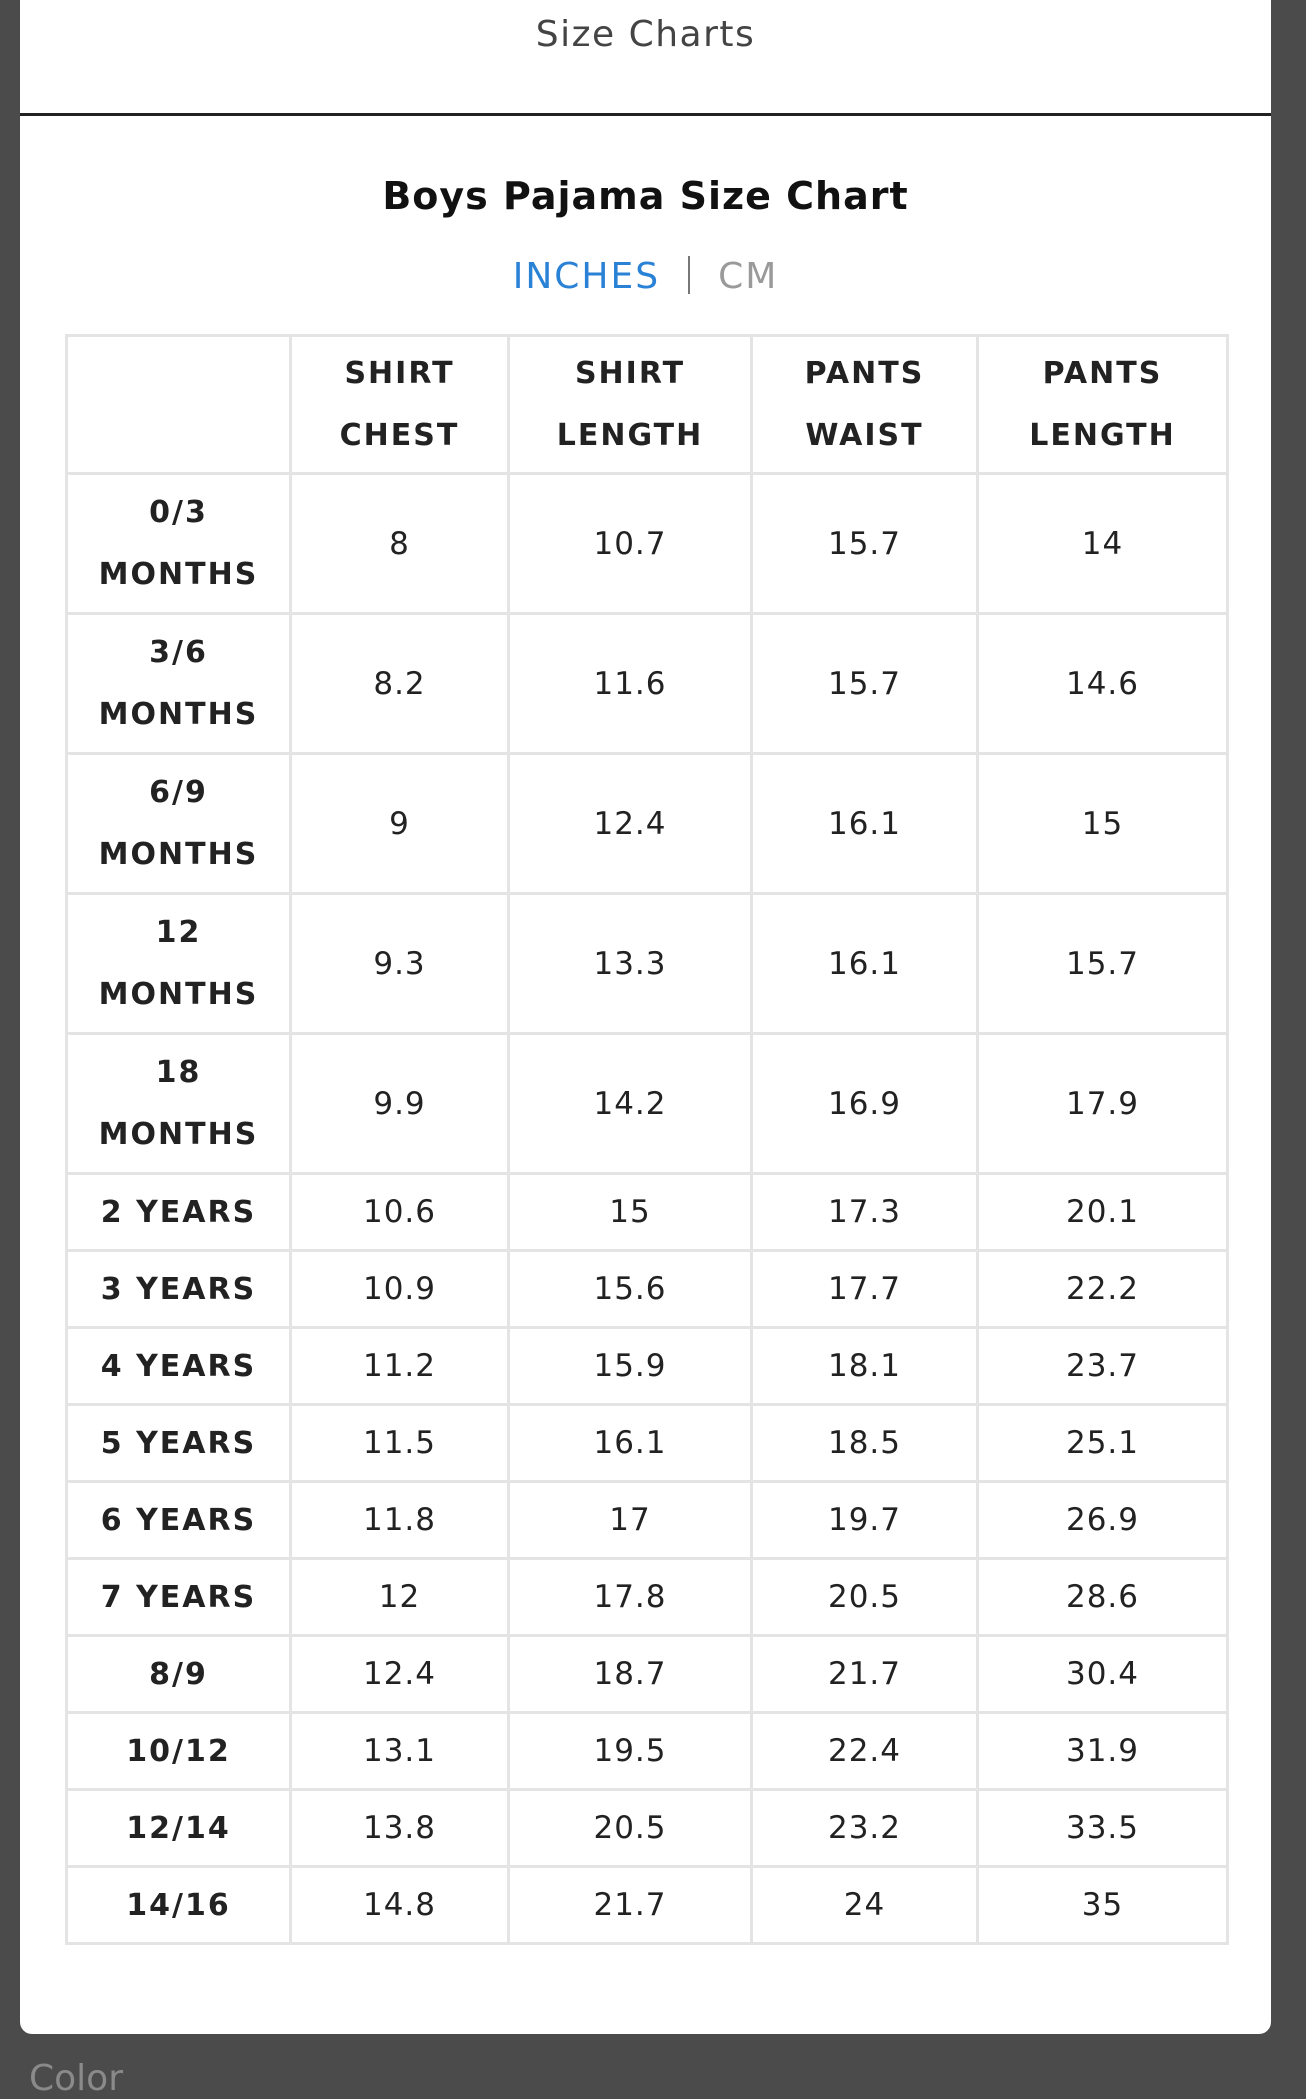 The image size is (1306, 2099). What do you see at coordinates (748, 276) in the screenshot?
I see `unit-tab: CM` at bounding box center [748, 276].